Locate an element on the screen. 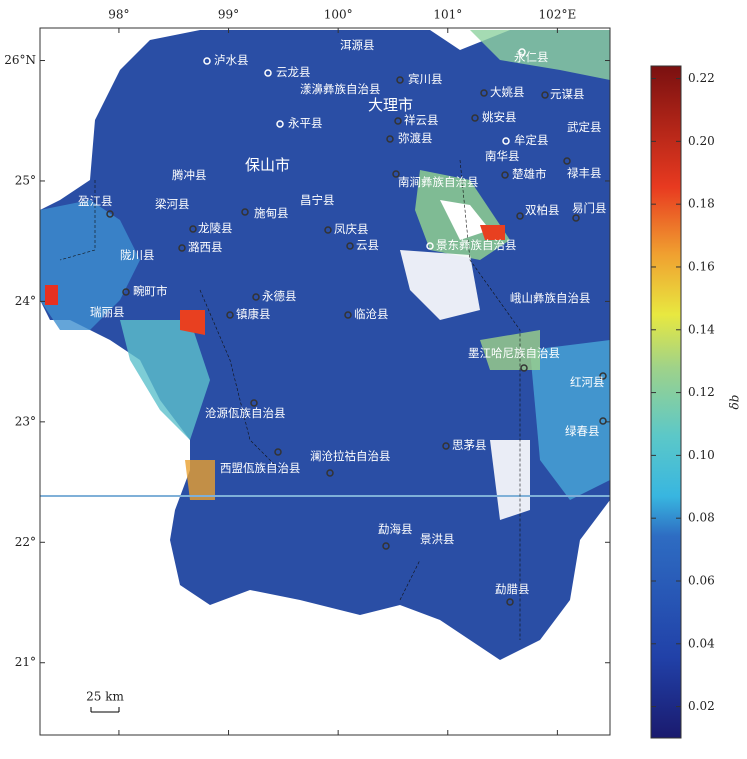 The height and width of the screenshot is (759, 747). lat-tick-label: 21° is located at coordinates (25, 662).